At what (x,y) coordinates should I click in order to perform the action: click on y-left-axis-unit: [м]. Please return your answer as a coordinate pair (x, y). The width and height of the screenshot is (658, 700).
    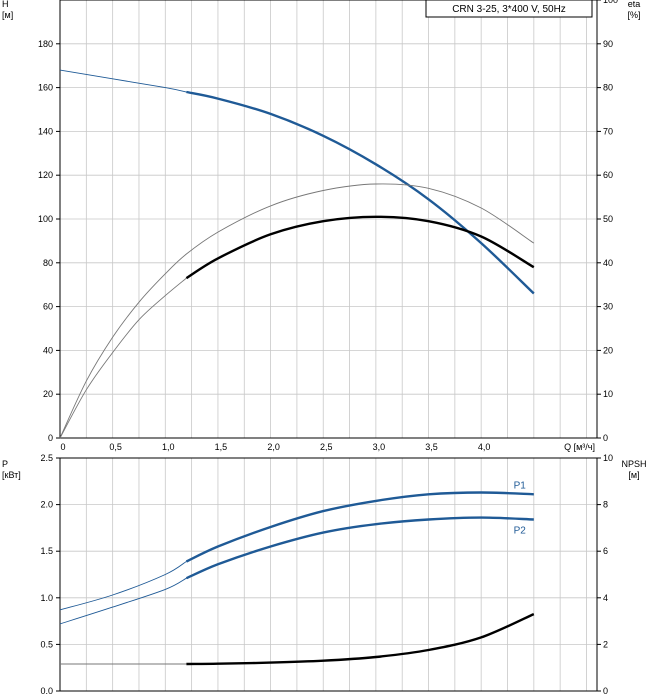
    Looking at the image, I should click on (7, 15).